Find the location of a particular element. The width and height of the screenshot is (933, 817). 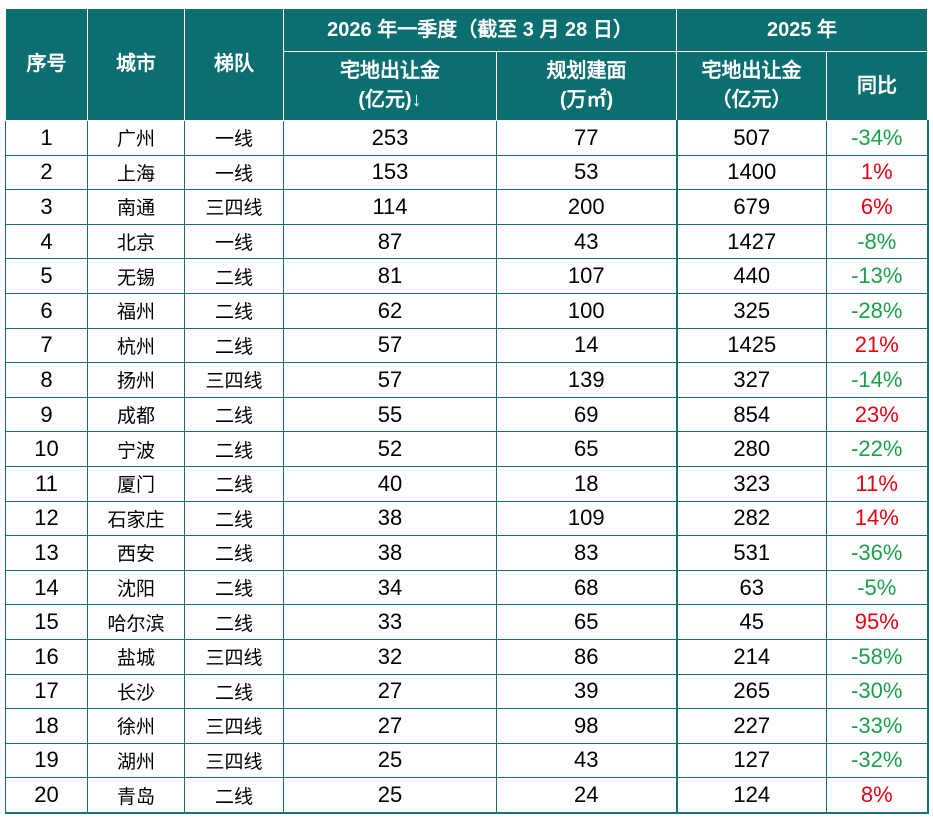

header-label: 宅地出让金 is located at coordinates (390, 71).